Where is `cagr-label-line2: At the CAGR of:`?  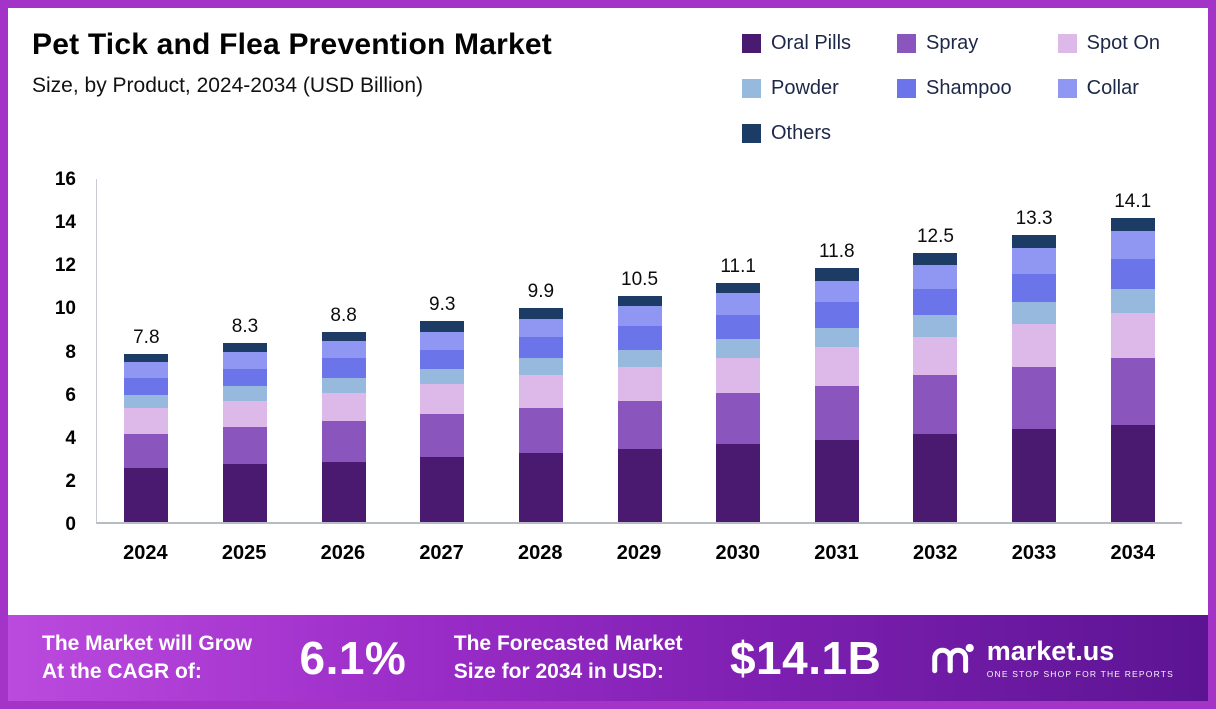 cagr-label-line2: At the CAGR of: is located at coordinates (122, 671).